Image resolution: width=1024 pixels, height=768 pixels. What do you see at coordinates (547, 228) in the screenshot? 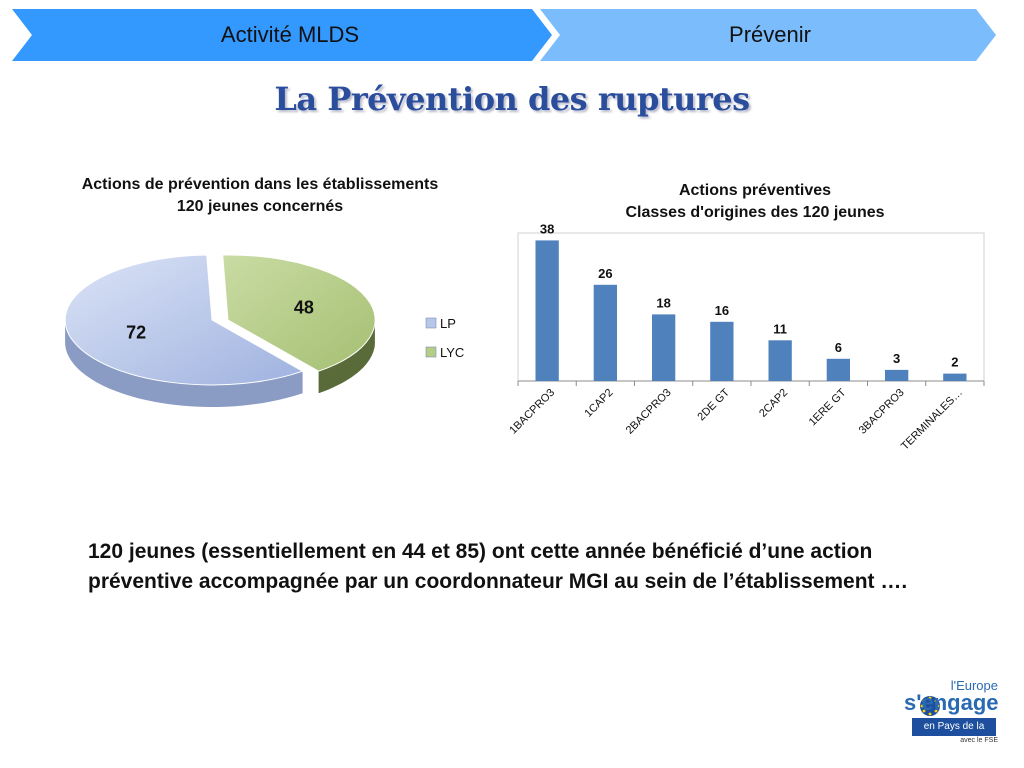
I see `bar-value-label: 38` at bounding box center [547, 228].